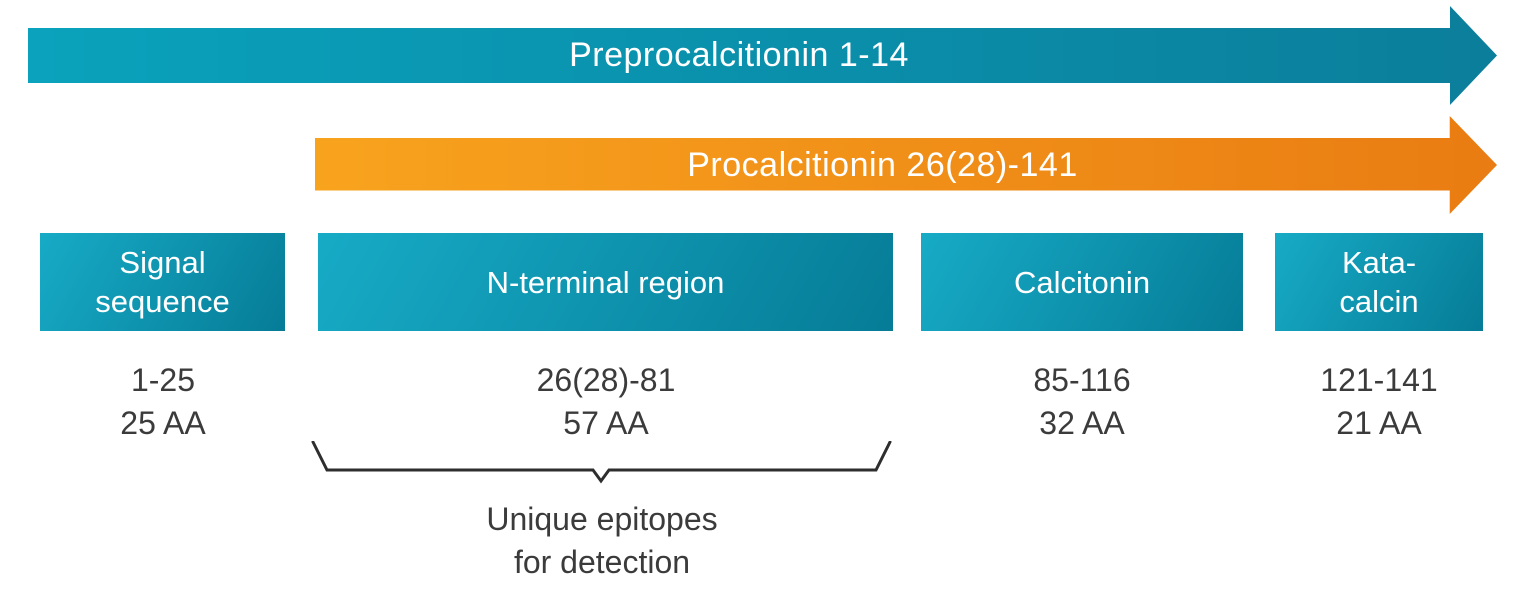 Image resolution: width=1533 pixels, height=600 pixels. Describe the element at coordinates (601, 462) in the screenshot. I see `brace-icon` at that location.